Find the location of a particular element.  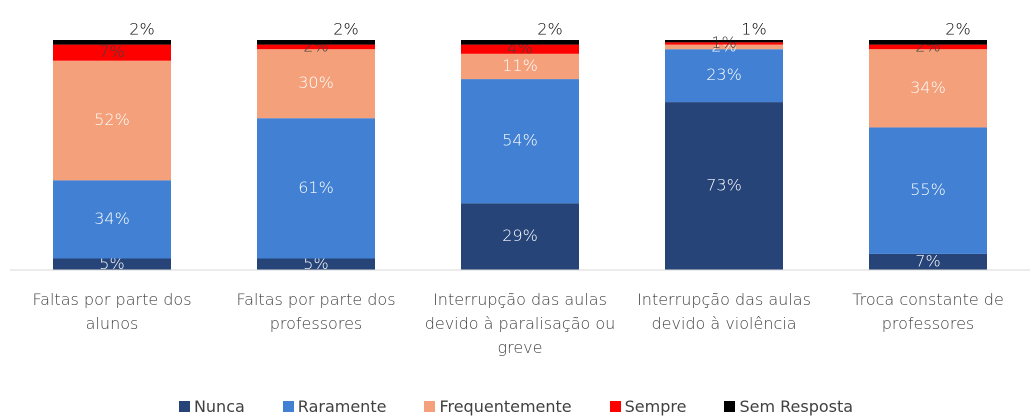

x-tick-label: Interrupção das aulas devido à violência is located at coordinates (724, 311).